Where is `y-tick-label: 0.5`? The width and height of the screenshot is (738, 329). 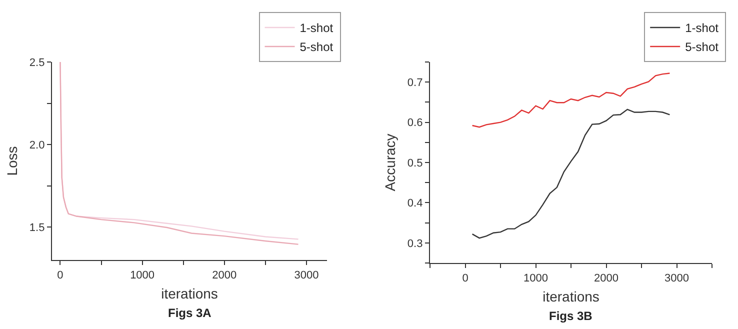
y-tick-label: 0.5 is located at coordinates (415, 163).